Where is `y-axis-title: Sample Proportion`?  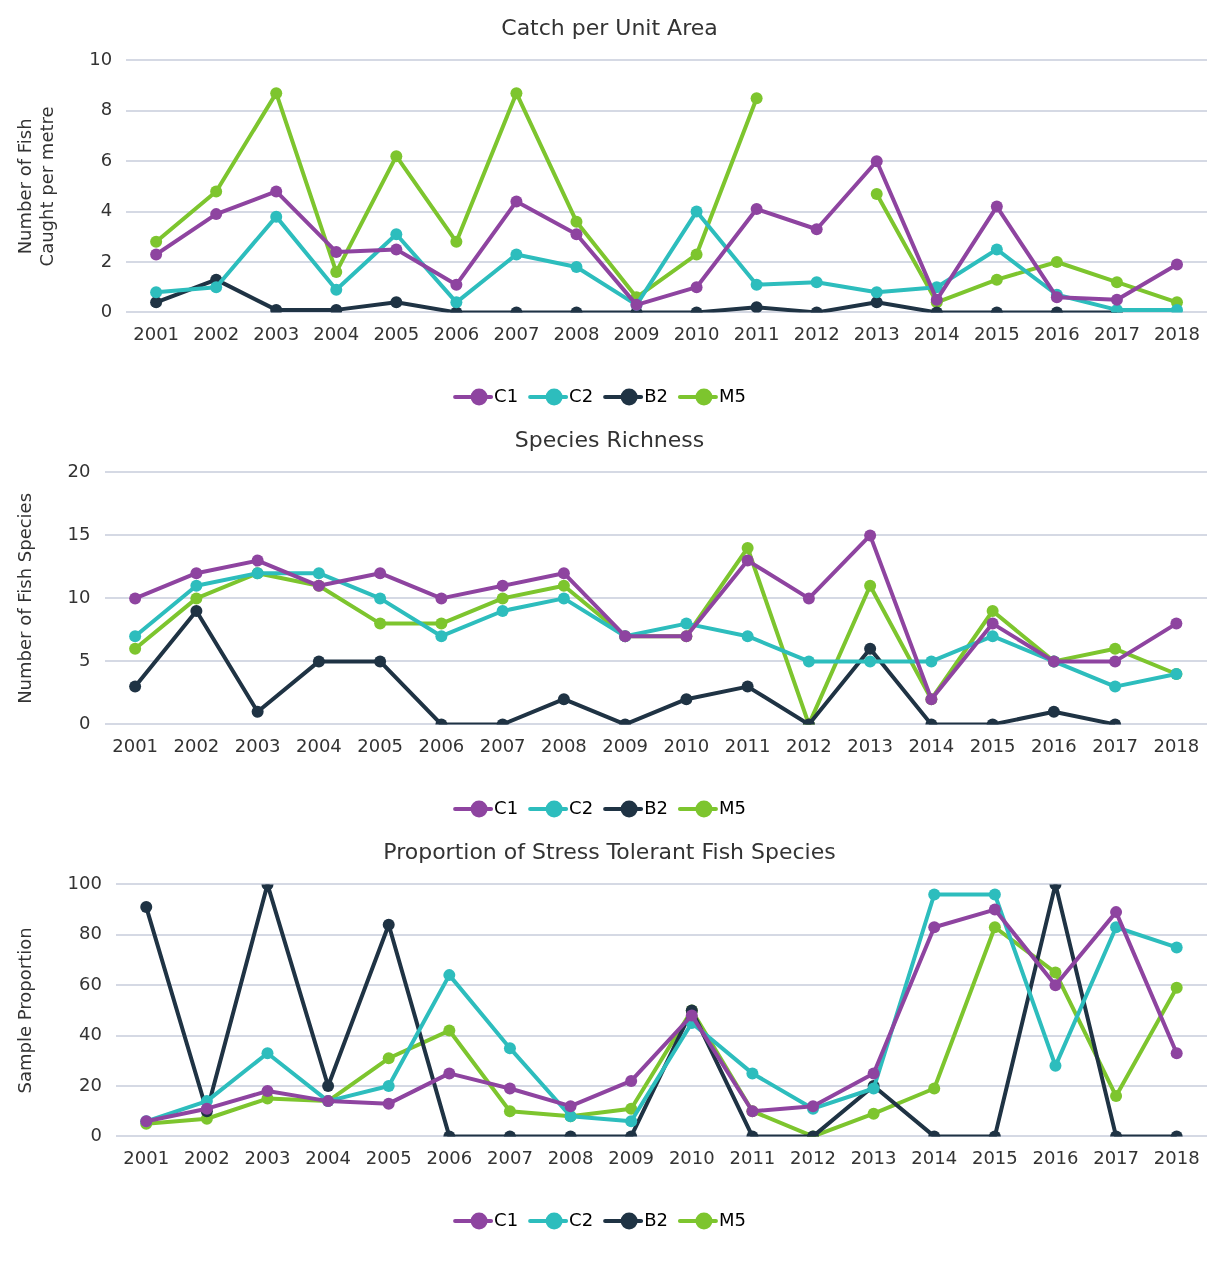 y-axis-title: Sample Proportion is located at coordinates (25, 1010).